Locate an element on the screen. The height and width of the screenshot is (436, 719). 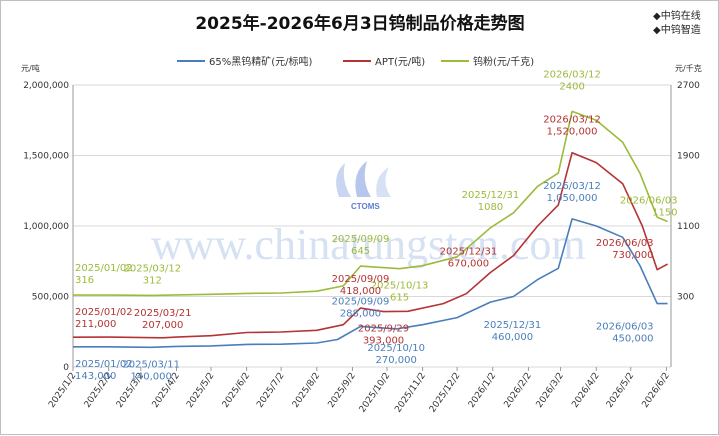
left-axis-unit: 元/吨 is located at coordinates (30, 68).